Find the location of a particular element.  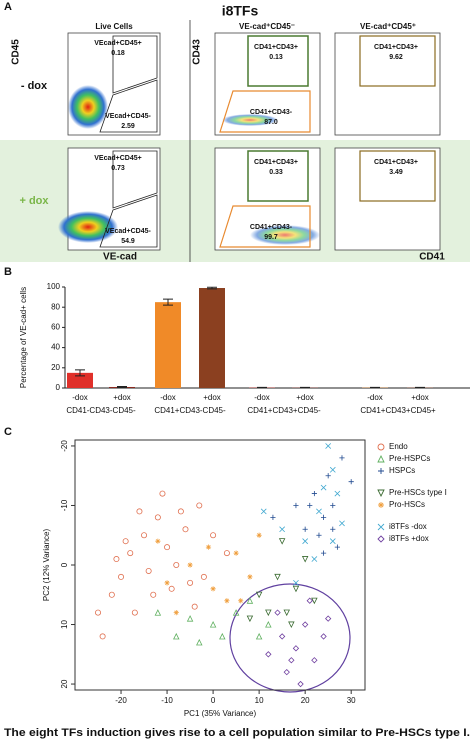

gate-percent: 54.9 is located at coordinates (128, 241).